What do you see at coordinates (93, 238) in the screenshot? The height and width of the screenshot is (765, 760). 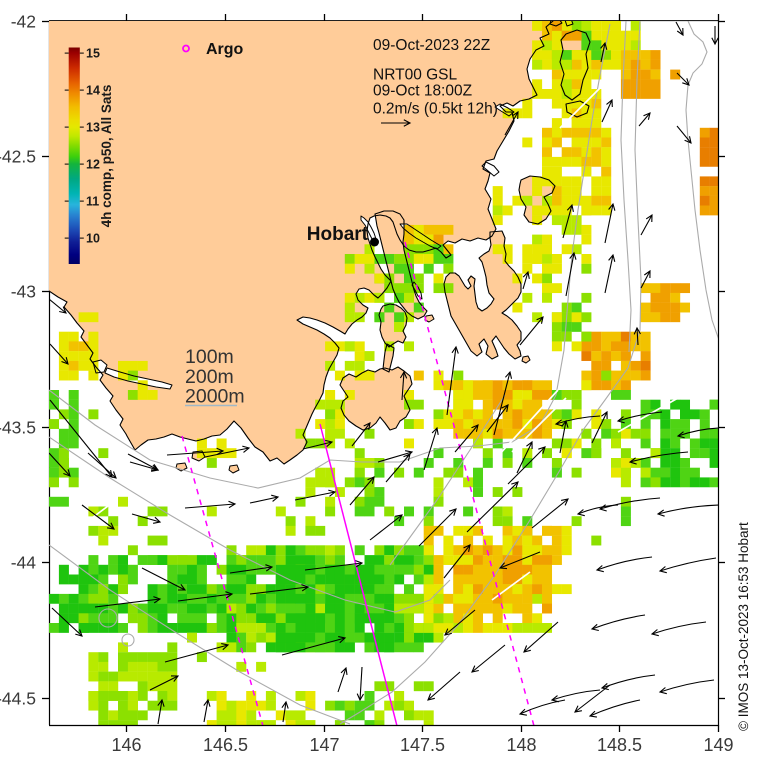 I see `svg-text: 10` at bounding box center [93, 238].